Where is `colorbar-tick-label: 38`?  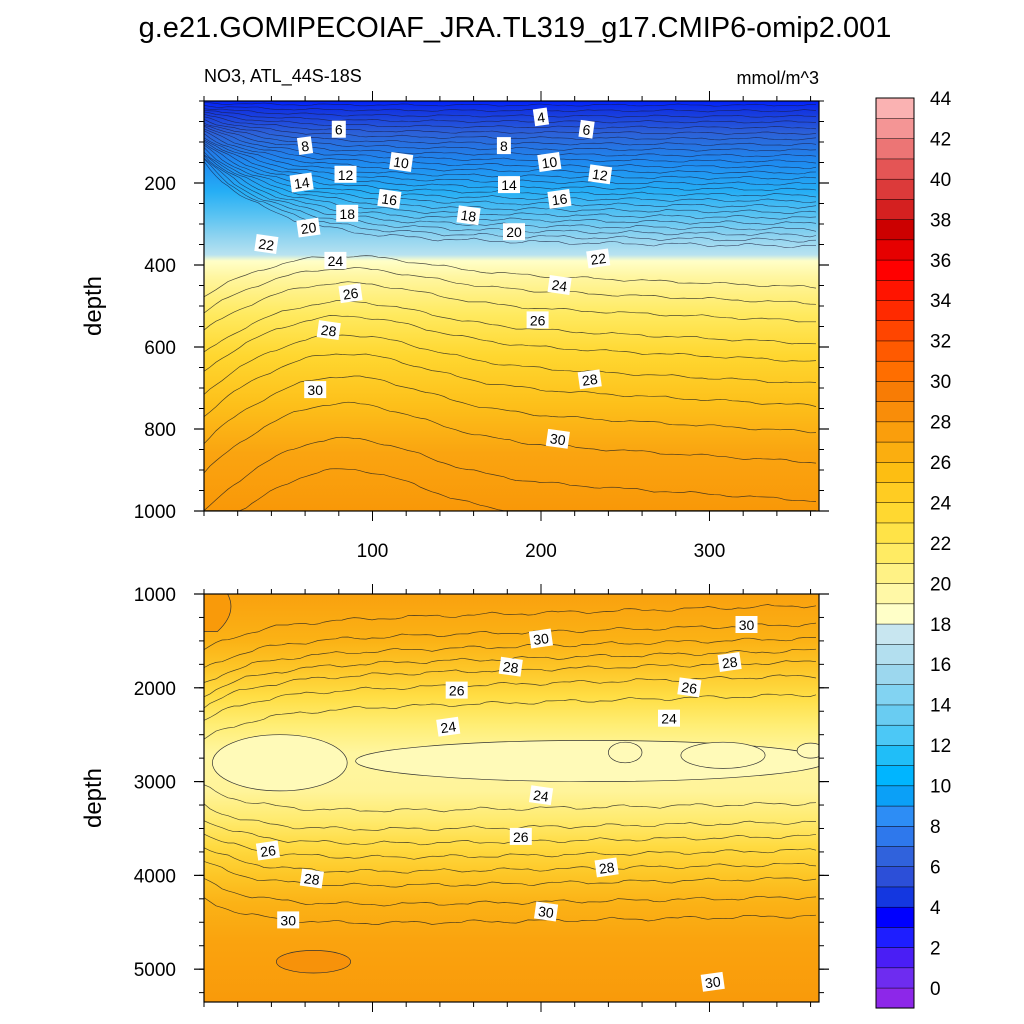 colorbar-tick-label: 38 is located at coordinates (940, 220).